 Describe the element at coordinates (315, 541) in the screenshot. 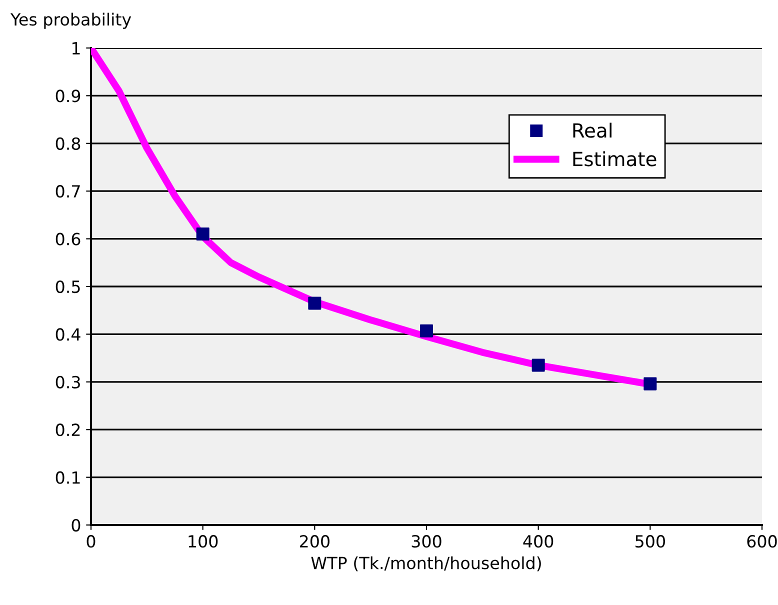

I see `x-tick-label: 200` at that location.